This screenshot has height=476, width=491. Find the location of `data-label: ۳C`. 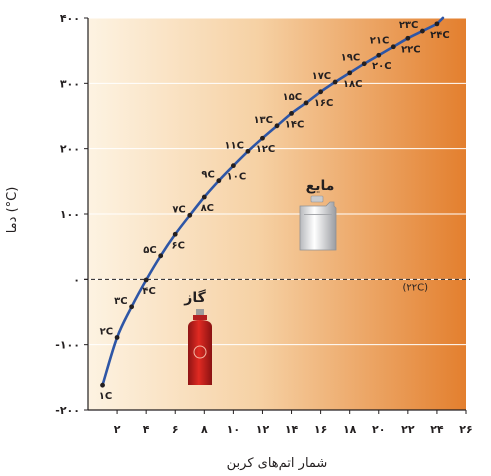

data-label: ۳C is located at coordinates (120, 301).